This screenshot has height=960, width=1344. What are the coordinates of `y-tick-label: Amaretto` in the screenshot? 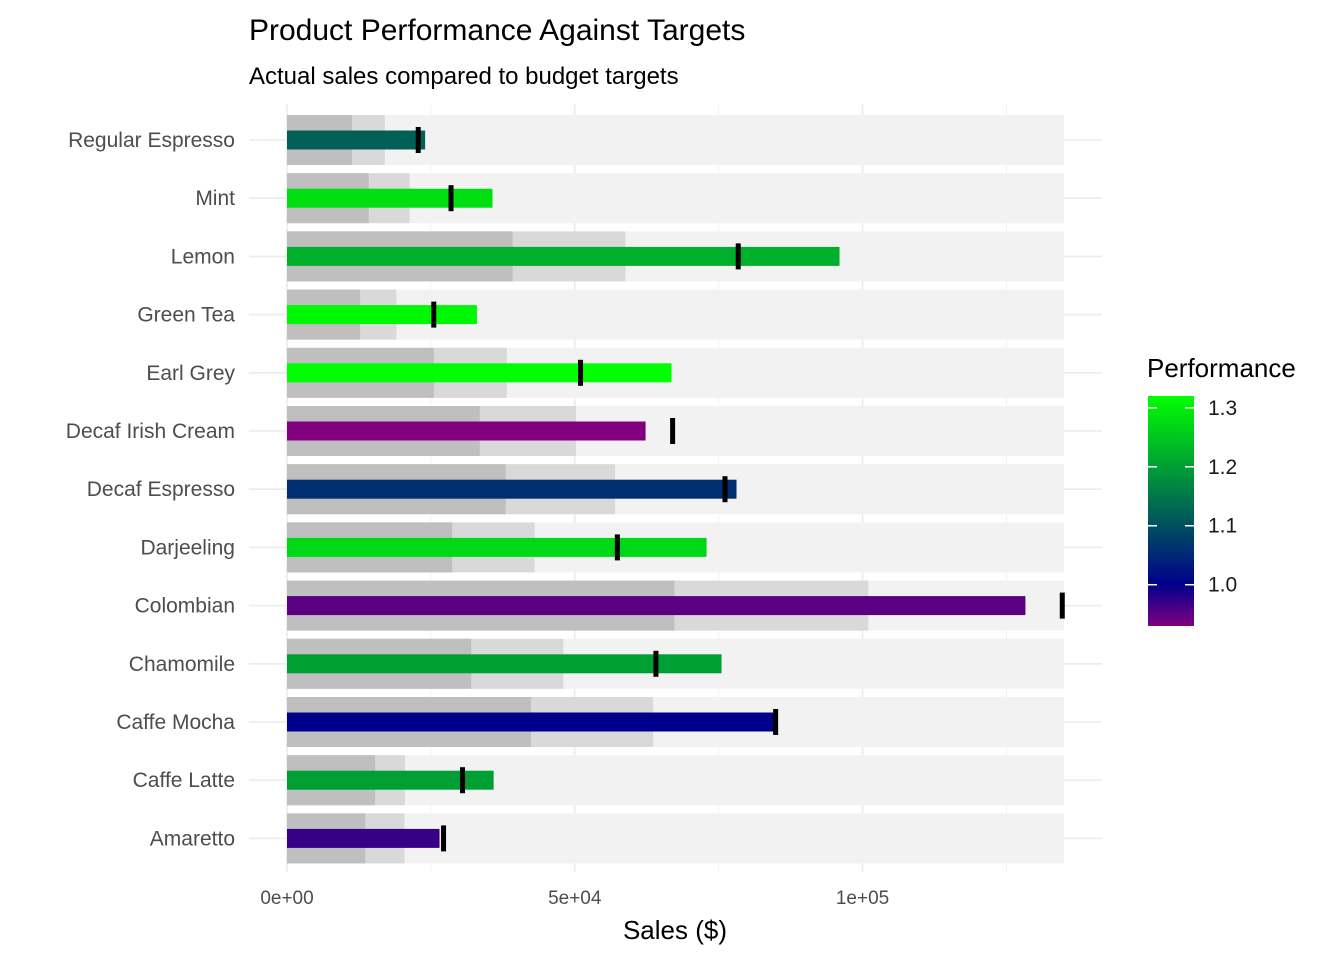 It's located at (192, 838).